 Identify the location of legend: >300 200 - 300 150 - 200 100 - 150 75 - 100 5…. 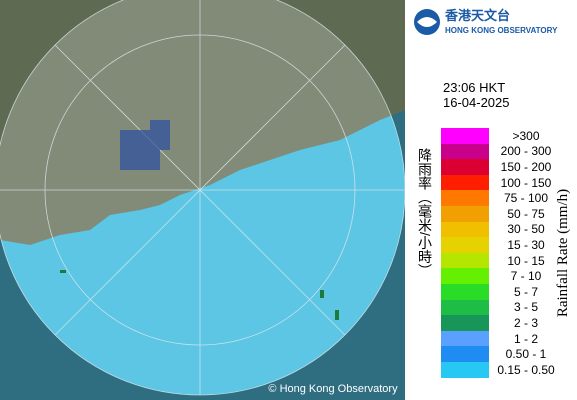
(502, 253).